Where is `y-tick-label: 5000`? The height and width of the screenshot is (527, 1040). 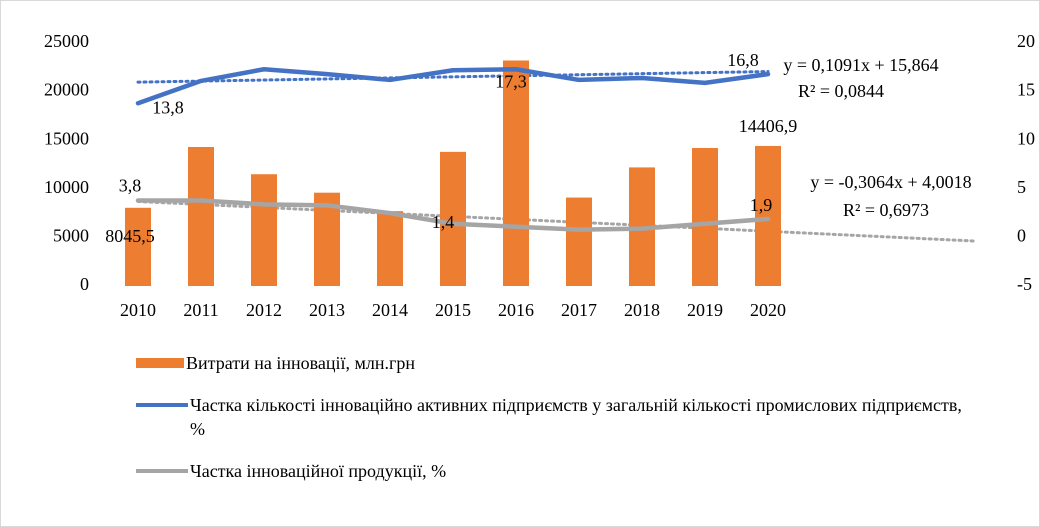
y-tick-label: 5000 is located at coordinates (71, 236).